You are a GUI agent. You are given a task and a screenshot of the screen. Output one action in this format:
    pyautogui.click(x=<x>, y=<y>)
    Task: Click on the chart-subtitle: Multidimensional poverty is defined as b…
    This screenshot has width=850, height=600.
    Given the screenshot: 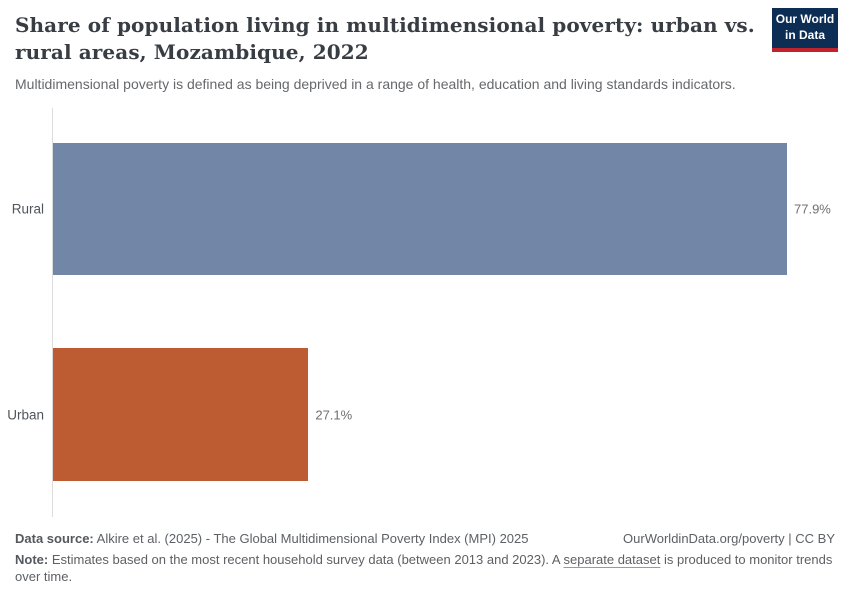 What is the action you would take?
    pyautogui.click(x=375, y=84)
    